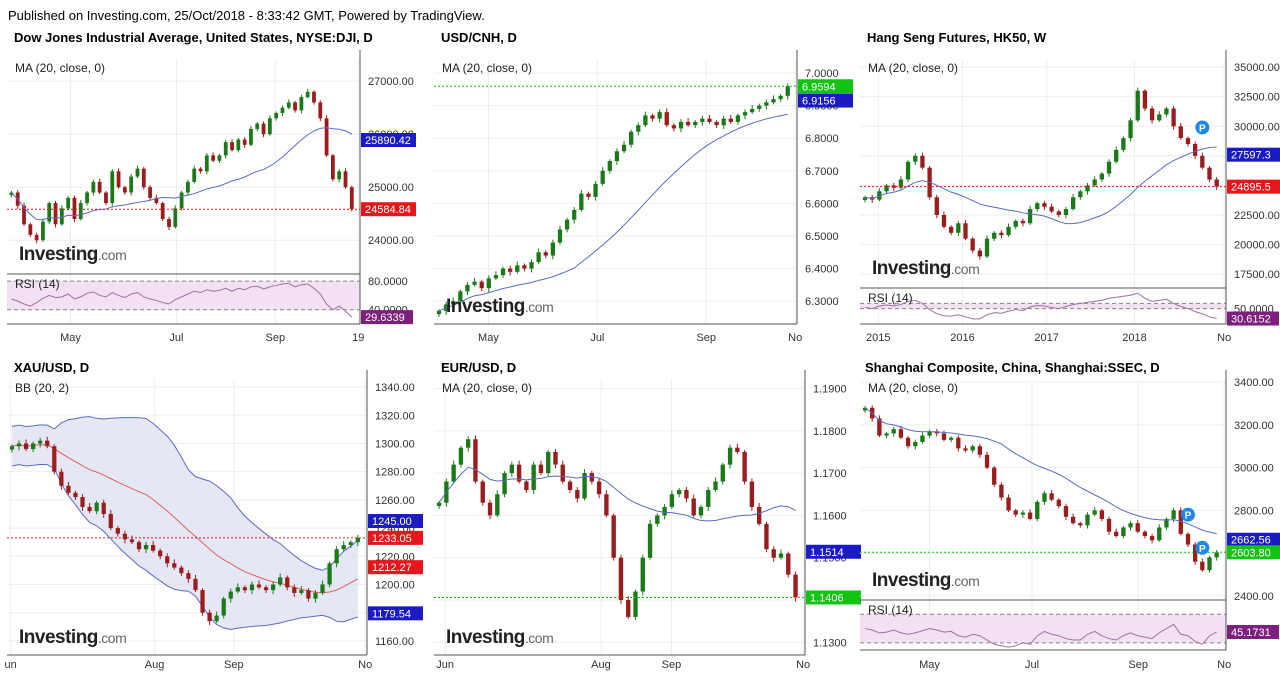 The height and width of the screenshot is (679, 1280). I want to click on price-badge-text: 24895.5, so click(1251, 188).